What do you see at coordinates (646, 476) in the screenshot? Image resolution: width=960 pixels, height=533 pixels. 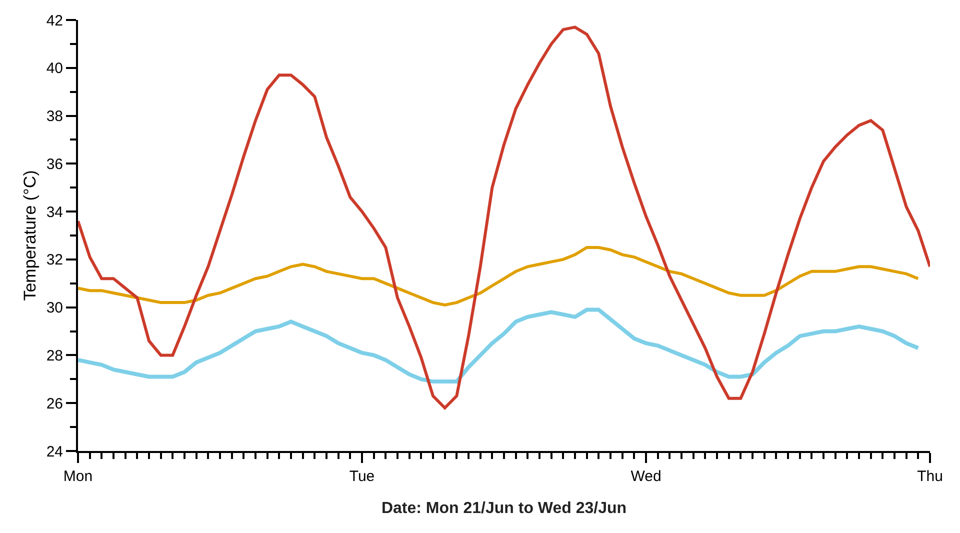 I see `x-tick-label: Wed` at bounding box center [646, 476].